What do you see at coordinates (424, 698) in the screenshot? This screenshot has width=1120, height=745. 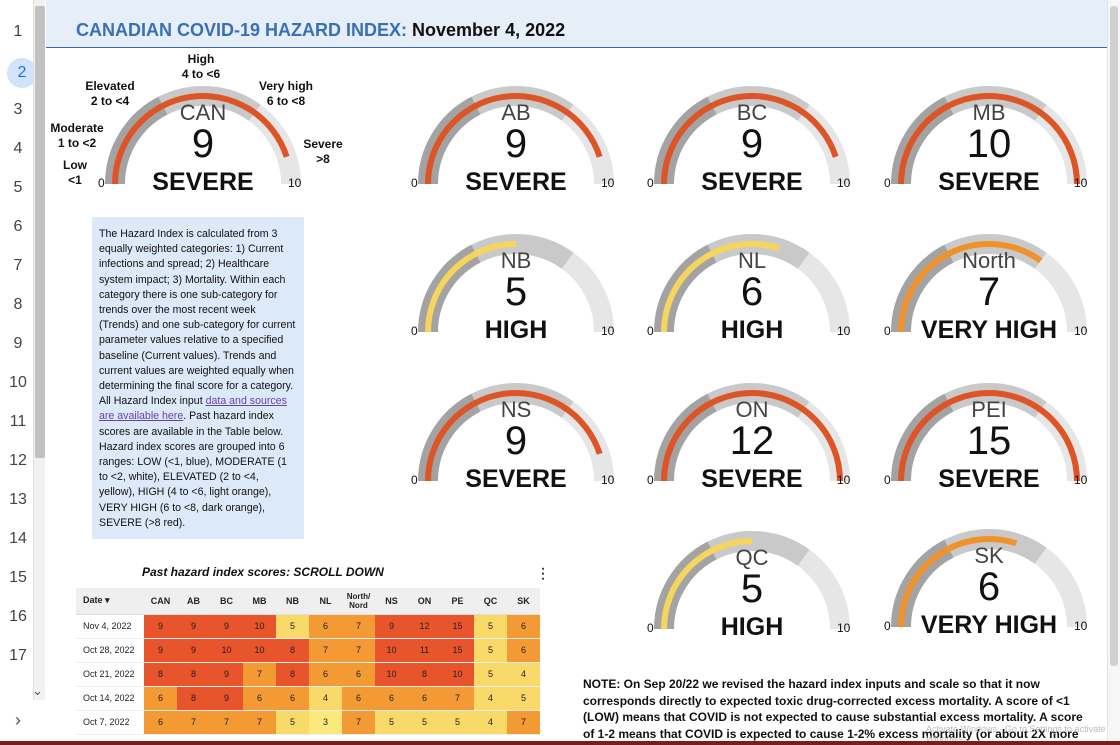 I see `score-cell: 6` at bounding box center [424, 698].